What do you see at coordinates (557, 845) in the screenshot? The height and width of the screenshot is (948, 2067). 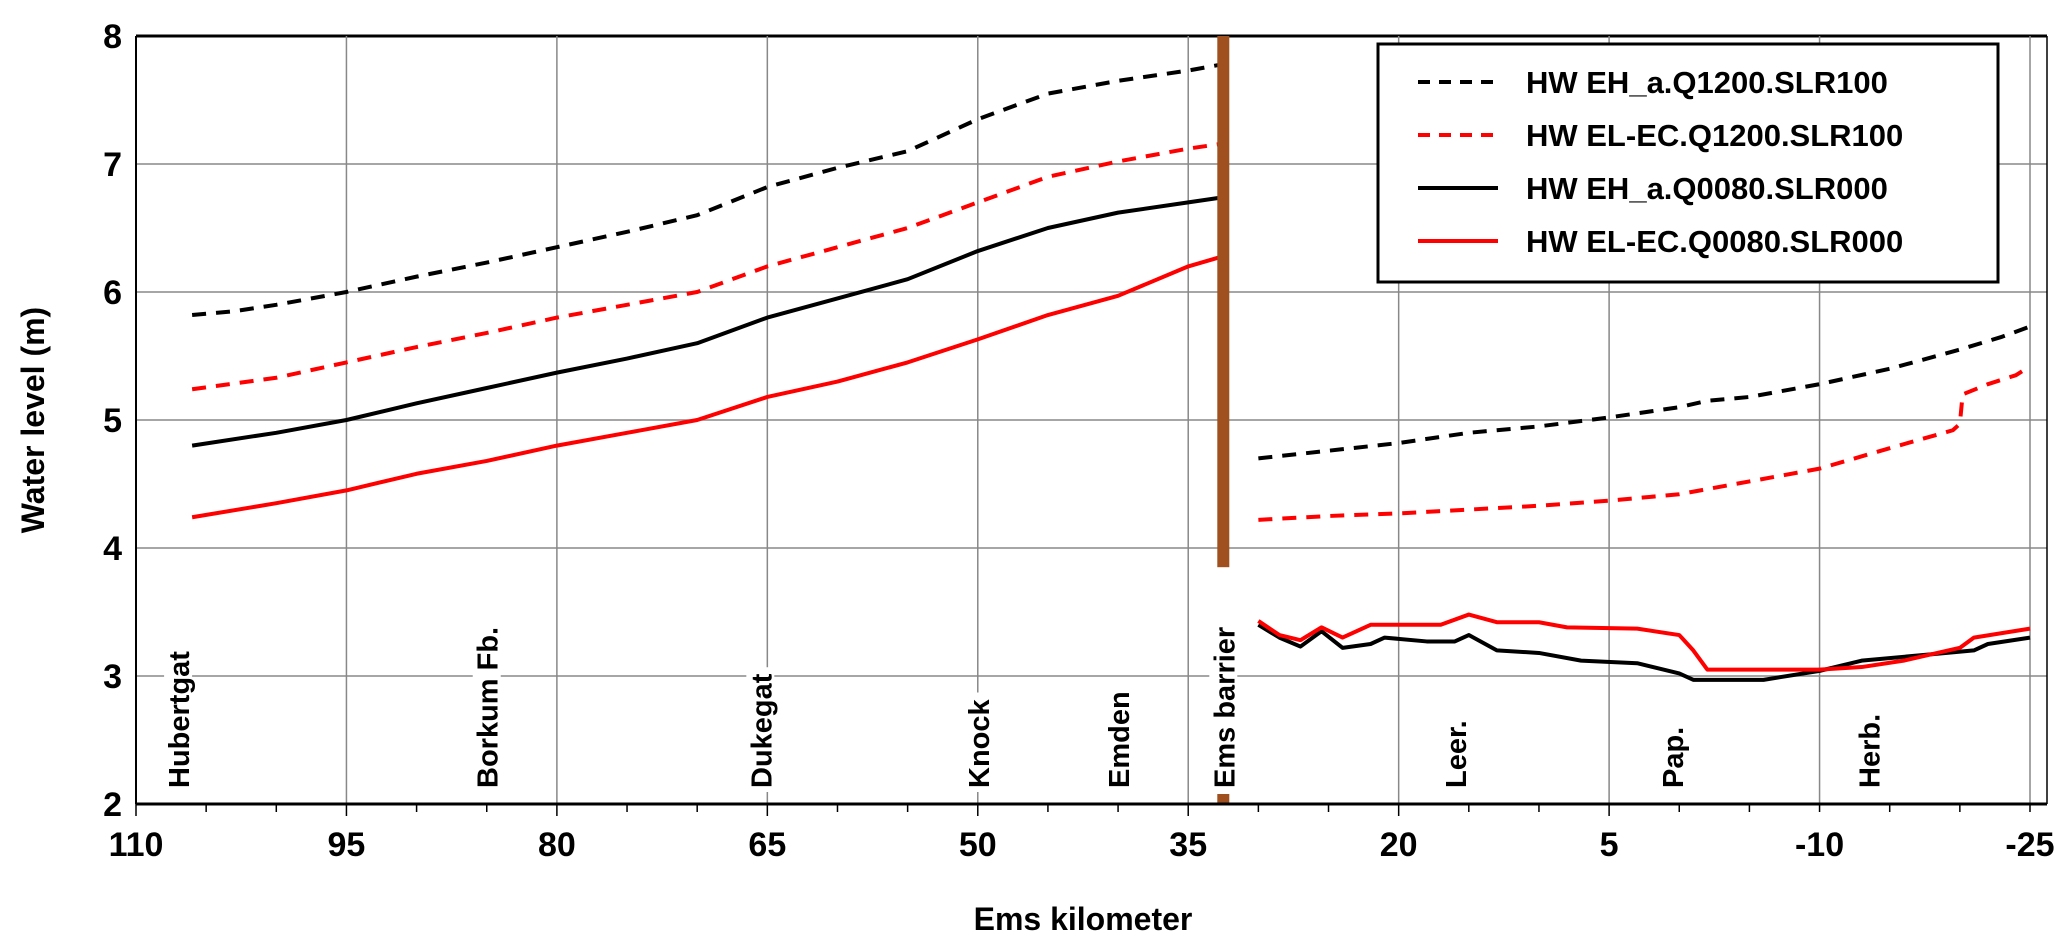 I see `x-tick-label: 80` at bounding box center [557, 845].